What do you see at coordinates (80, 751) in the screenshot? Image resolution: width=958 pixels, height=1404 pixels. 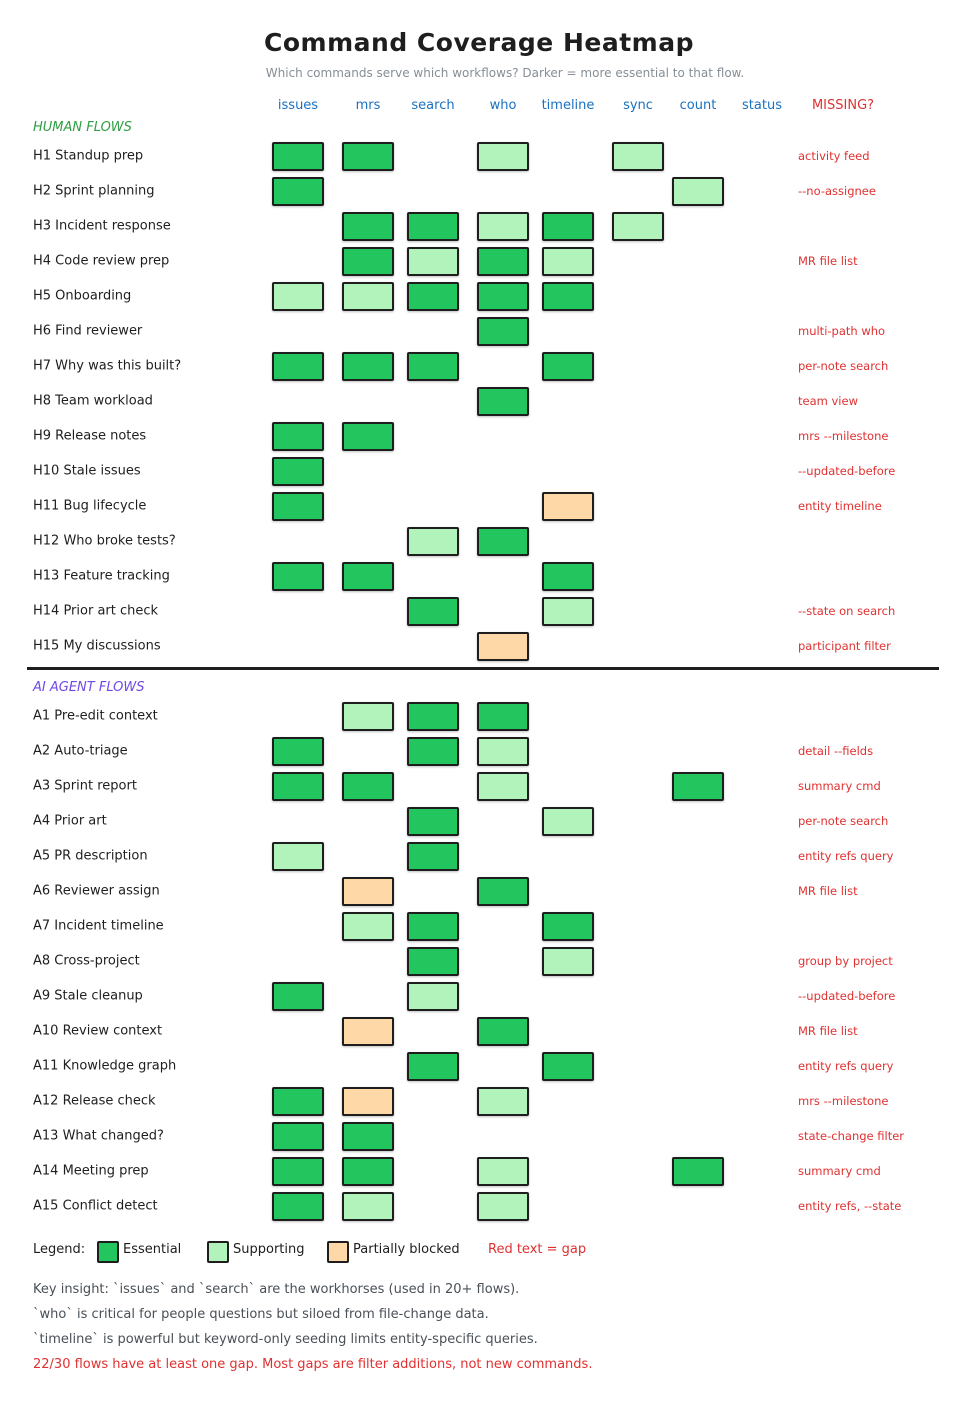 I see `row-label: A2 Auto-triage` at bounding box center [80, 751].